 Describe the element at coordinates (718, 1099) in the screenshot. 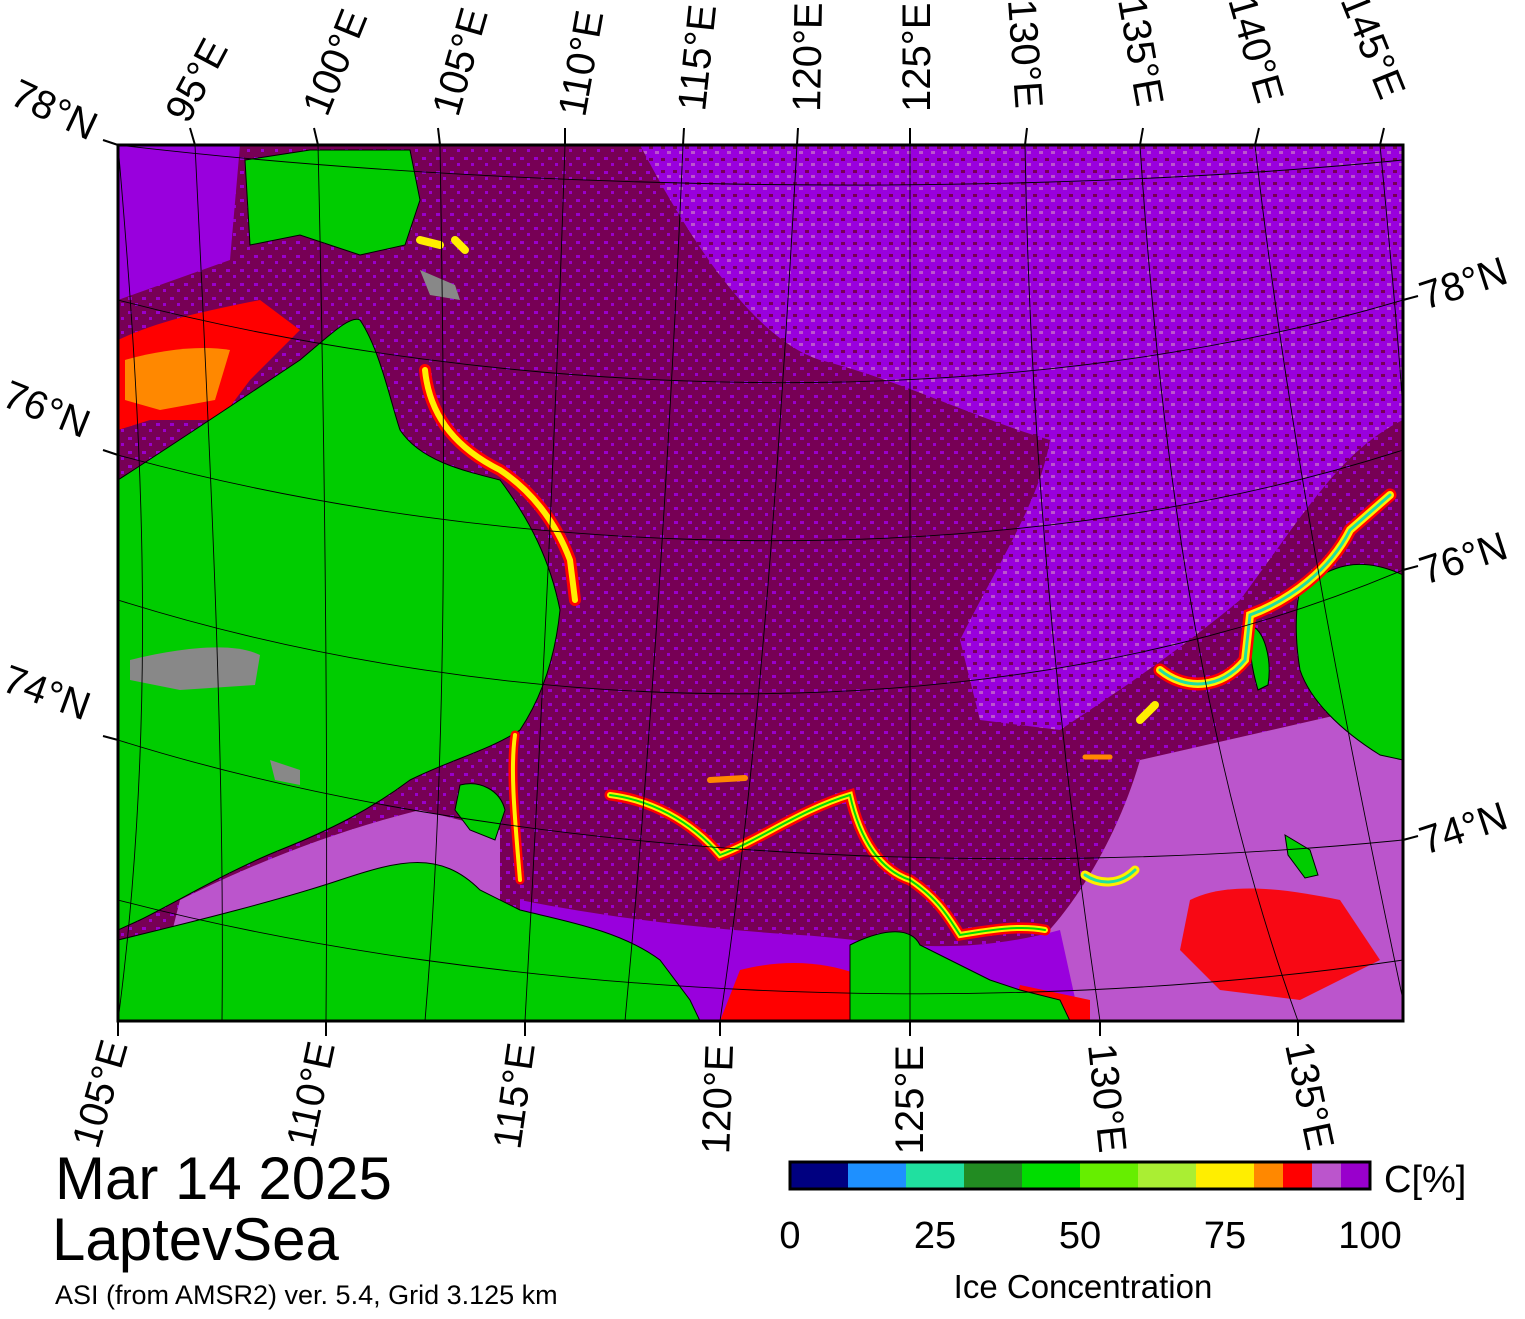

I see `bottom-label-120E: 120°E` at that location.